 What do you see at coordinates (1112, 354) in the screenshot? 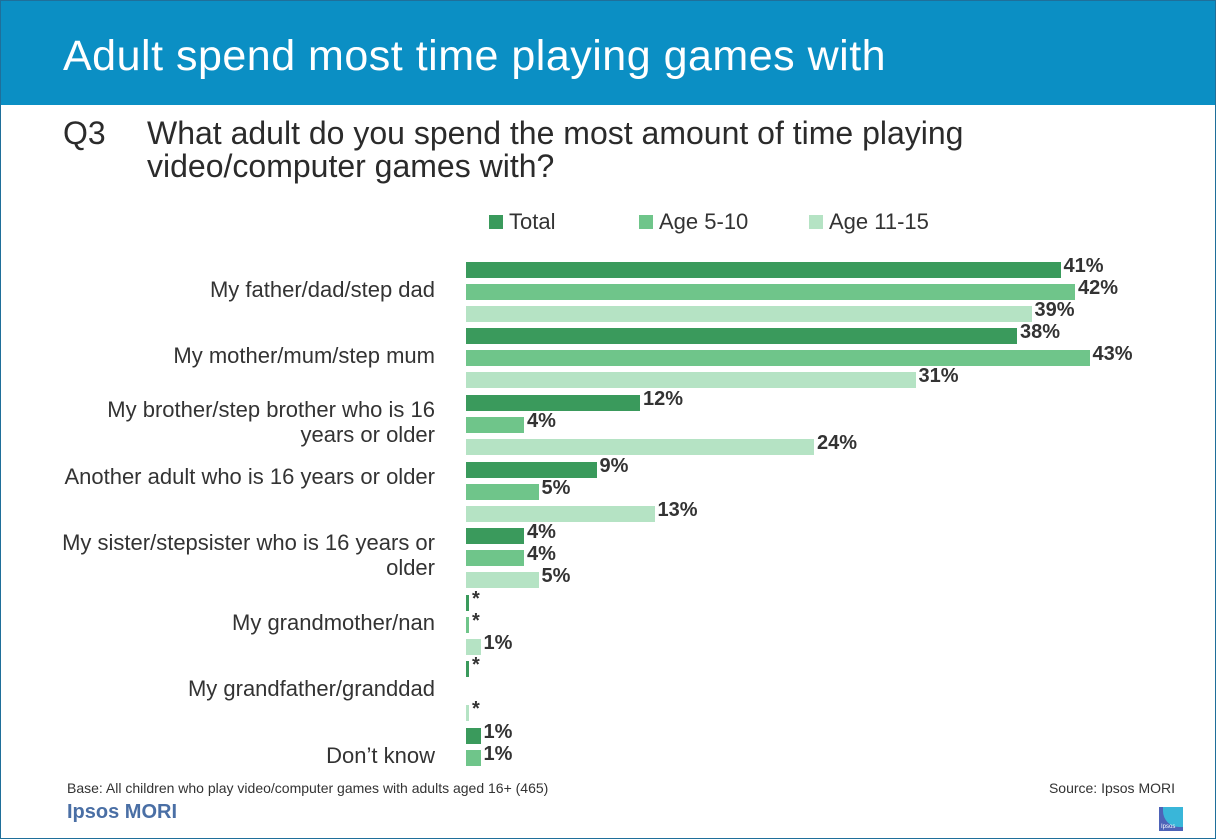
I see `data-label: 43%` at bounding box center [1112, 354].